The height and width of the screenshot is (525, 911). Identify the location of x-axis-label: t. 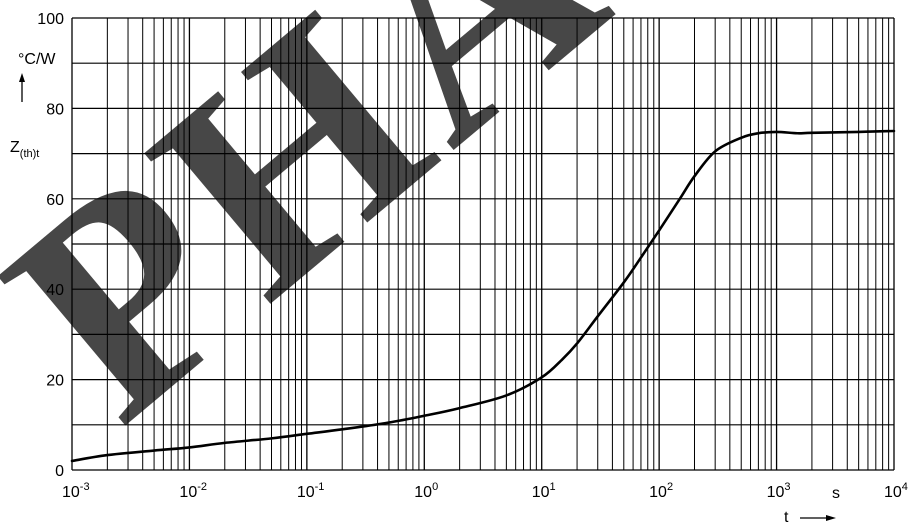
(810, 517).